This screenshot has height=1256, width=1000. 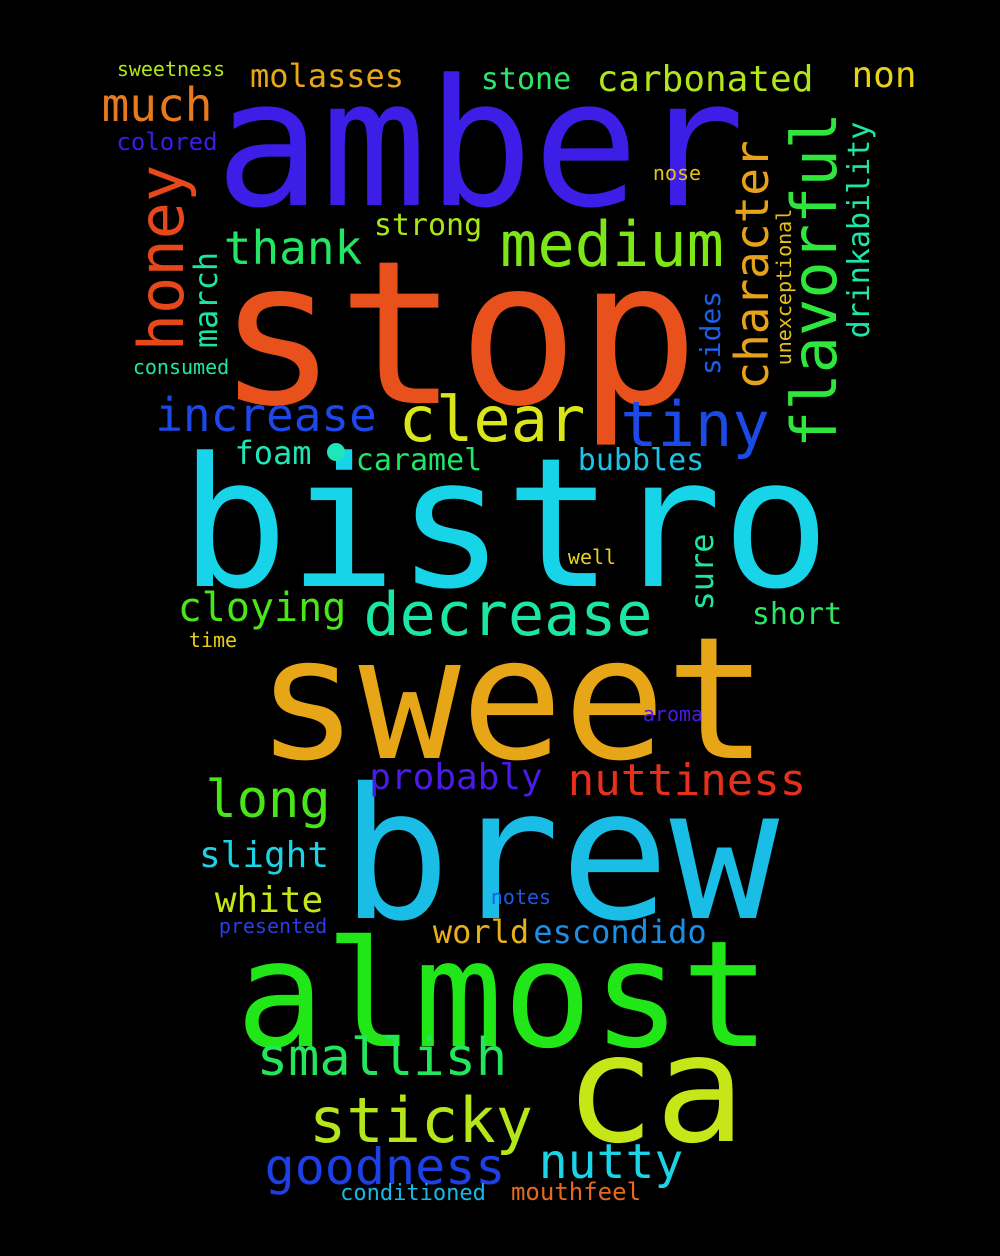 I want to click on word-world: world, so click(x=481, y=932).